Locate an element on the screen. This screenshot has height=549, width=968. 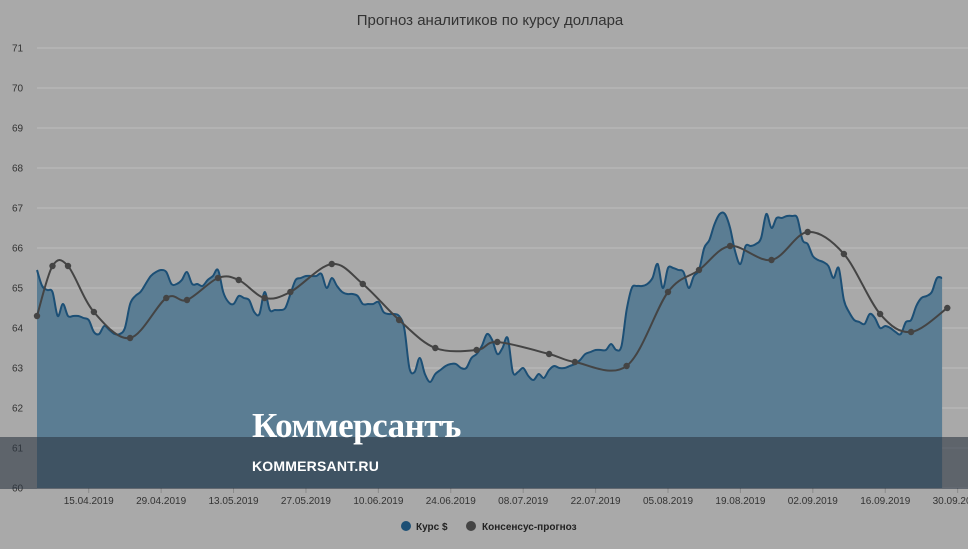
x-tick-label: 30.09.2019 is located at coordinates (950, 501).